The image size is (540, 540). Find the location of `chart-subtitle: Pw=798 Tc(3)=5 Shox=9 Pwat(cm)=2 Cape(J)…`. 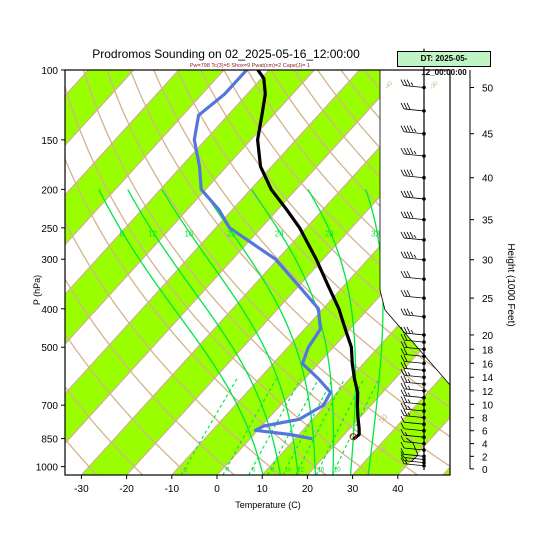

chart-subtitle: Pw=798 Tc(3)=5 Shox=9 Pwat(cm)=2 Cape(J)… is located at coordinates (250, 66).